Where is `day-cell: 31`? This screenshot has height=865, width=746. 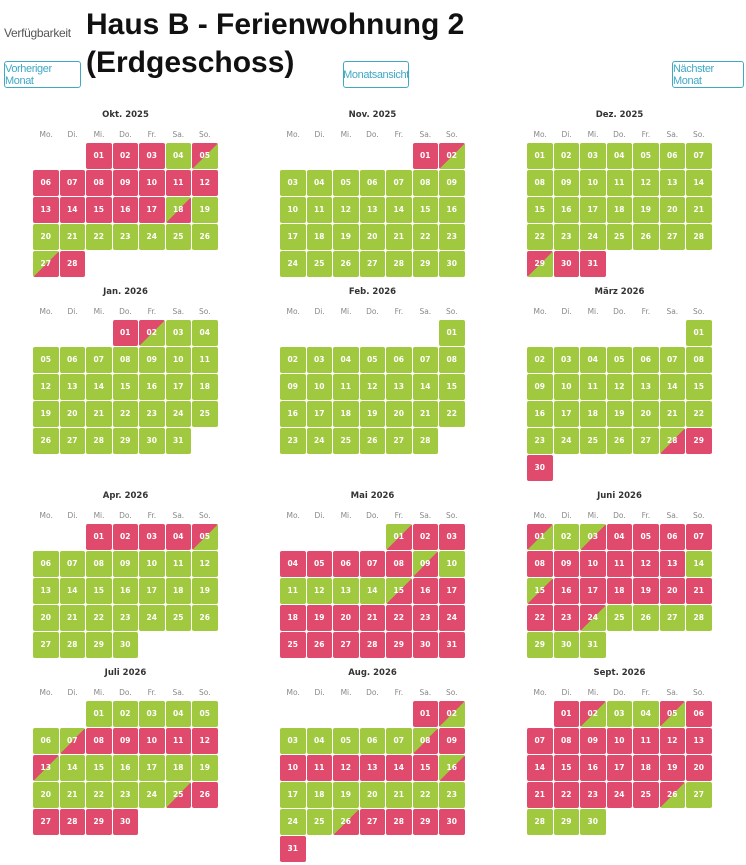 day-cell: 31 is located at coordinates (452, 645).